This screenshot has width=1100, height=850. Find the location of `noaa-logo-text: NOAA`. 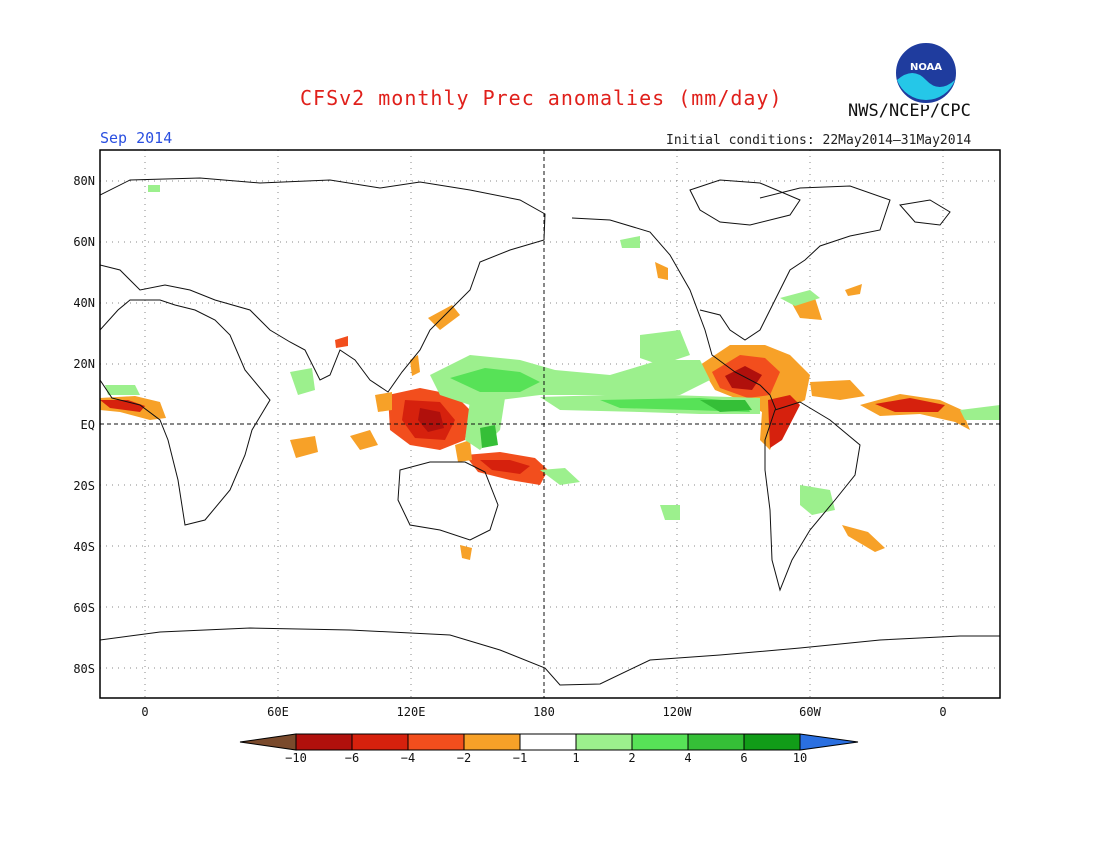

noaa-logo-text: NOAA is located at coordinates (926, 67).